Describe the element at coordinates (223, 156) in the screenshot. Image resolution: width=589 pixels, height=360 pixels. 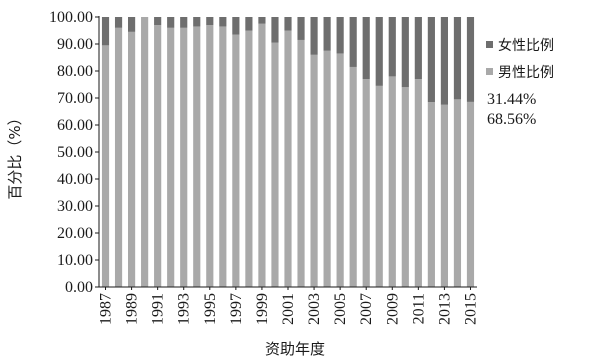
I see `bar-male-1996` at that location.